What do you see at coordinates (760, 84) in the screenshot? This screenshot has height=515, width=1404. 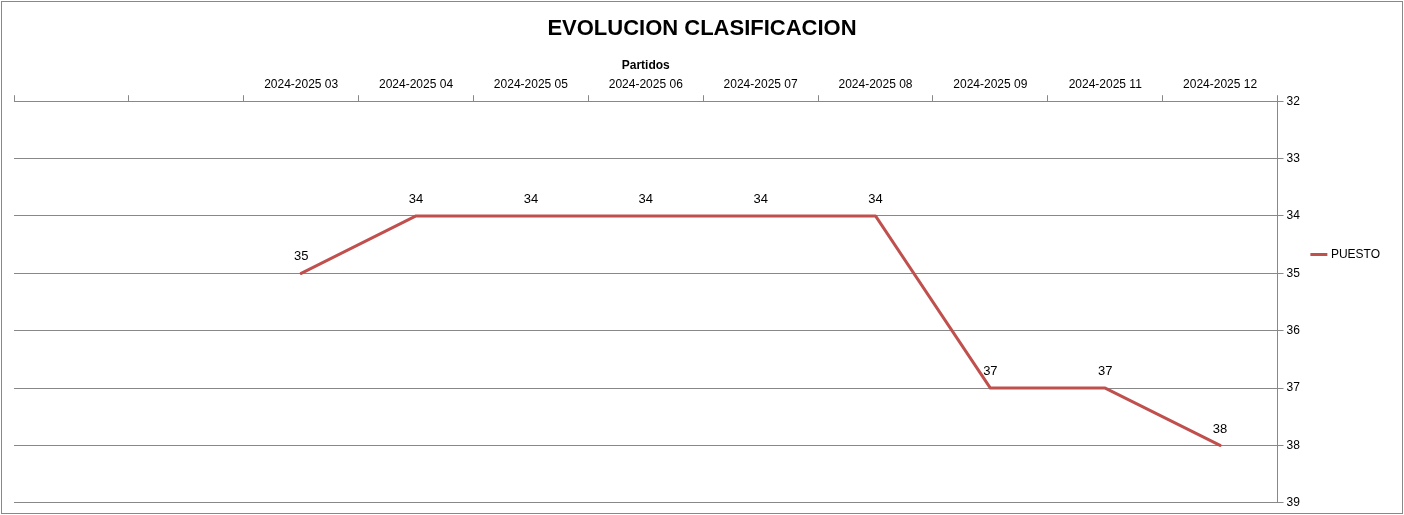 I see `x-tick-label: 2024-2025 07` at bounding box center [760, 84].